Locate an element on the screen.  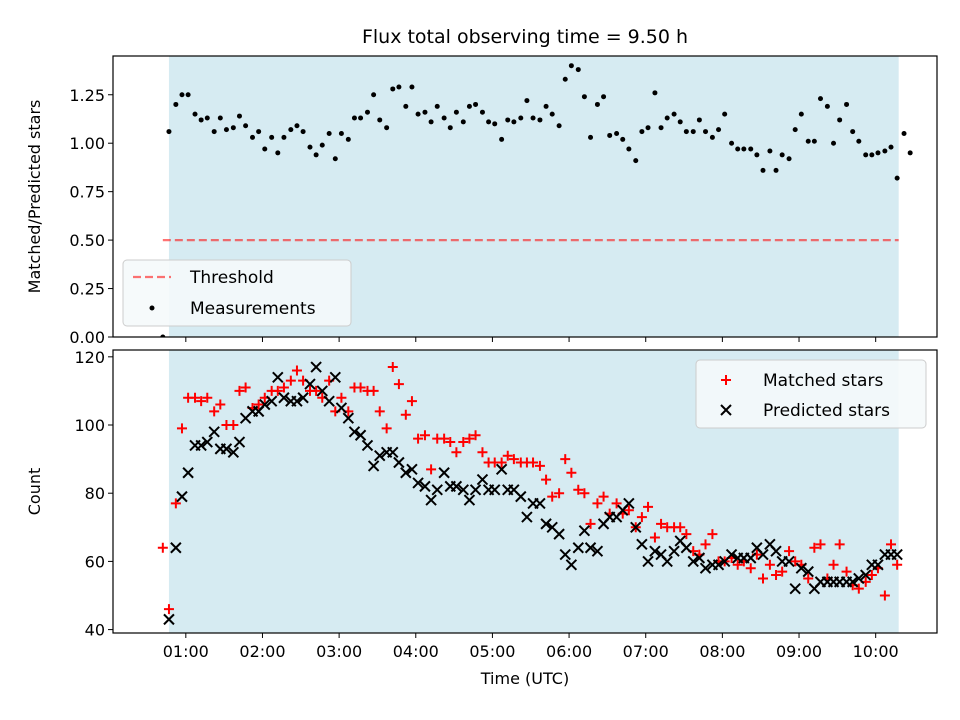
y-tick-label: 40 is located at coordinates (95, 630).